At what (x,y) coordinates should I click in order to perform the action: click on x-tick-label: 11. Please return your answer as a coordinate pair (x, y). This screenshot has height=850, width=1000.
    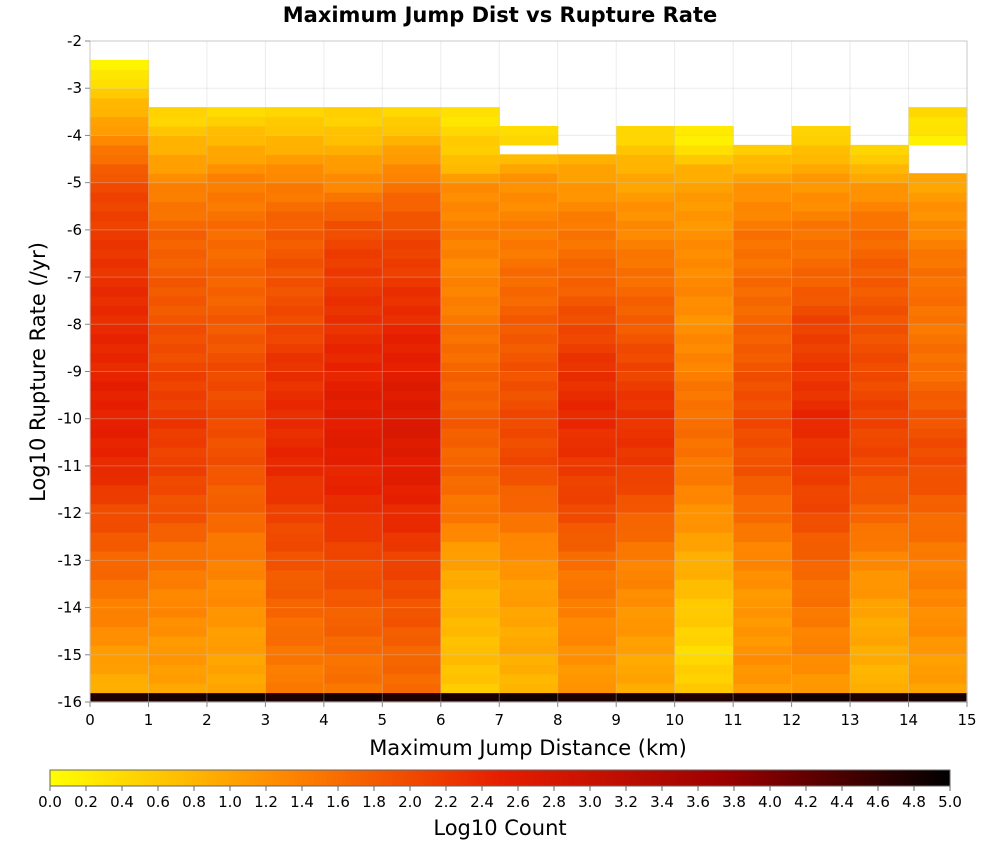
    Looking at the image, I should click on (733, 720).